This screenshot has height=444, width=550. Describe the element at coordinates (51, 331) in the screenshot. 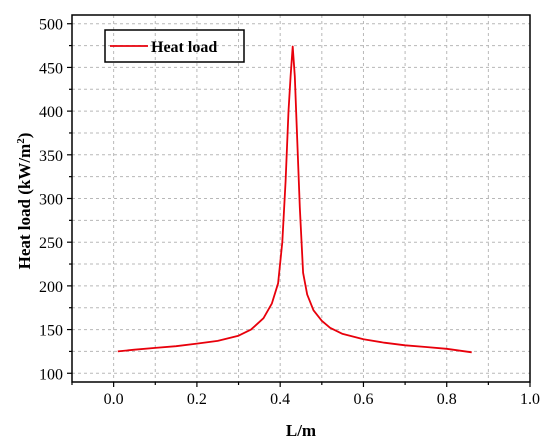

I see `y-tick-label: 150` at that location.